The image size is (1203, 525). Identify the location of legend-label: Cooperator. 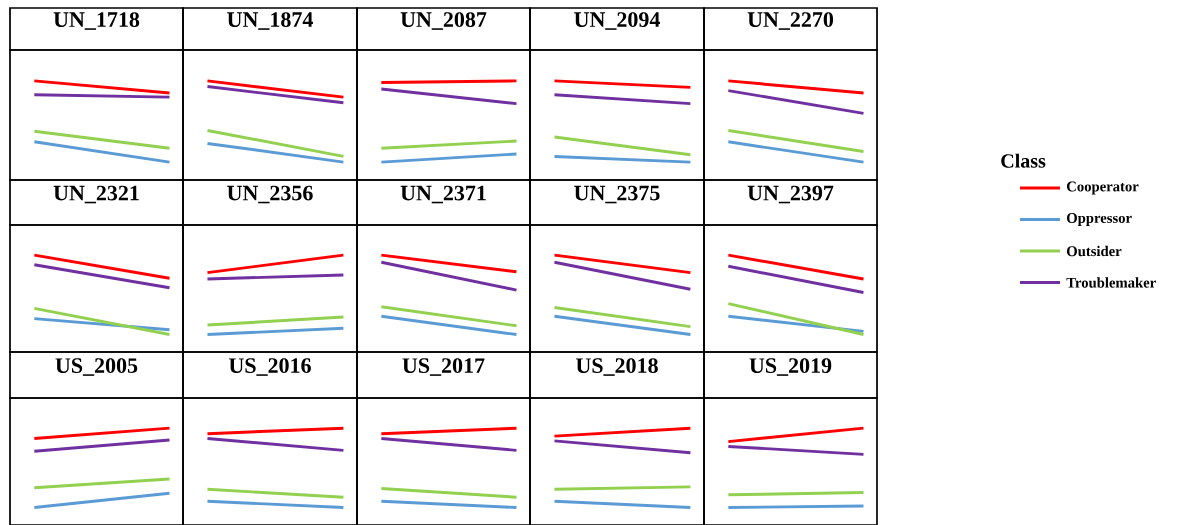
(1102, 188).